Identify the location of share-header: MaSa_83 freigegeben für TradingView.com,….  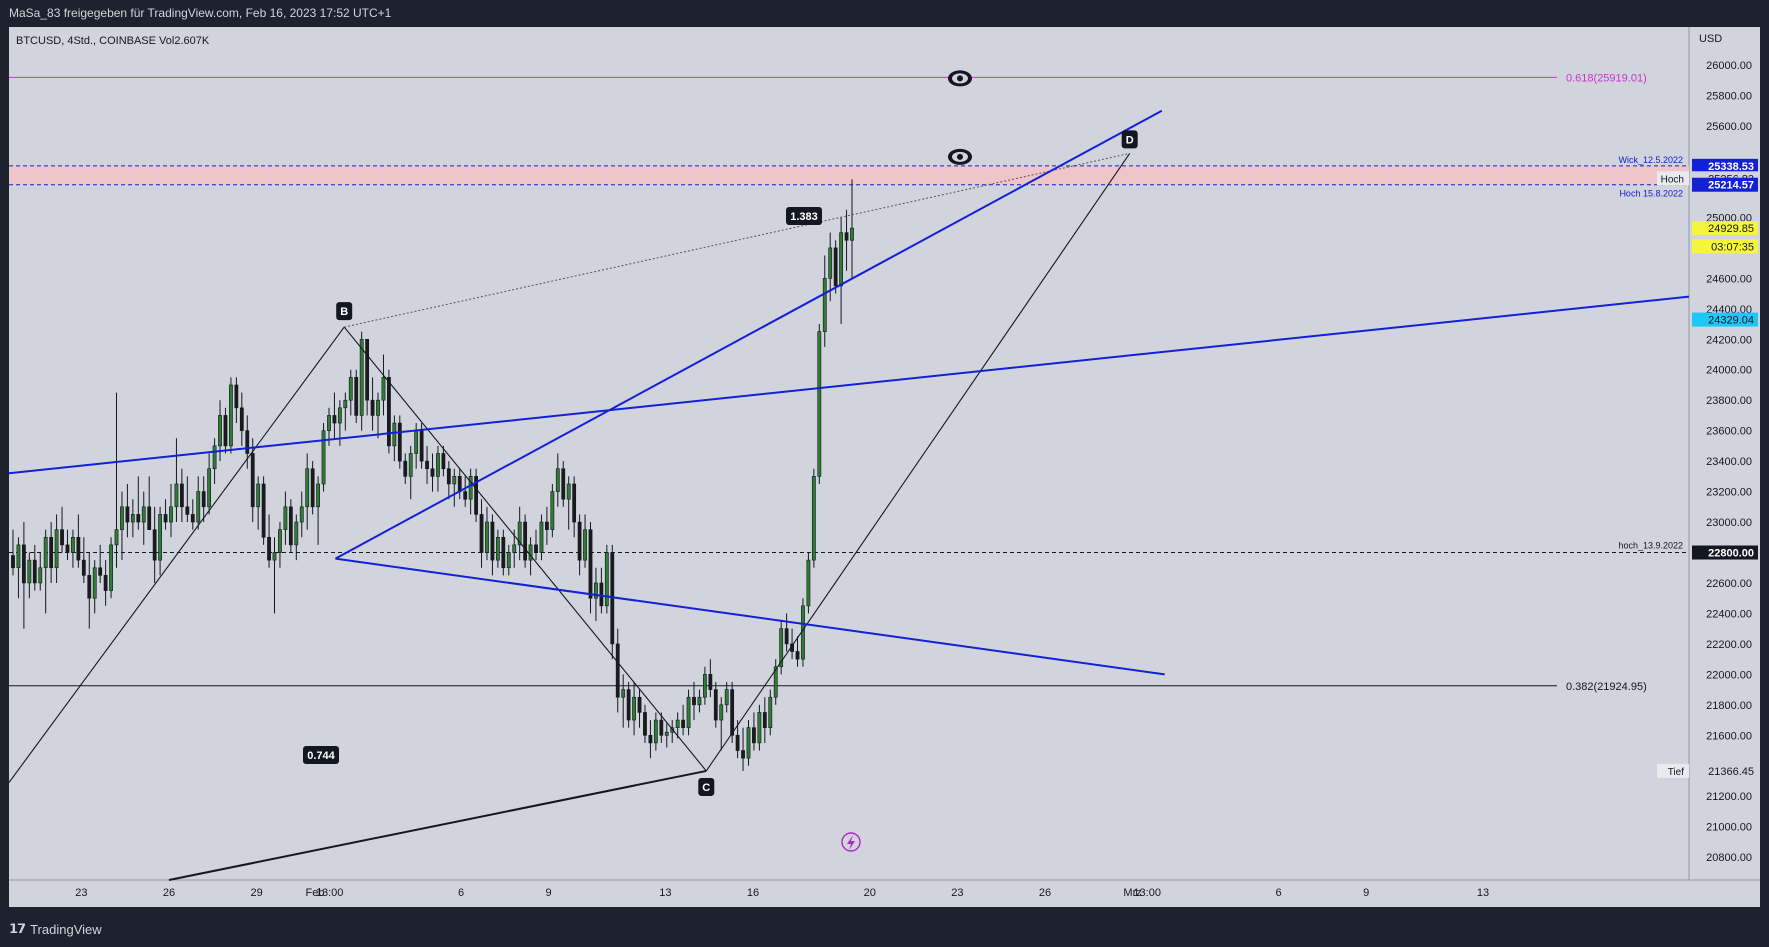
(884, 13).